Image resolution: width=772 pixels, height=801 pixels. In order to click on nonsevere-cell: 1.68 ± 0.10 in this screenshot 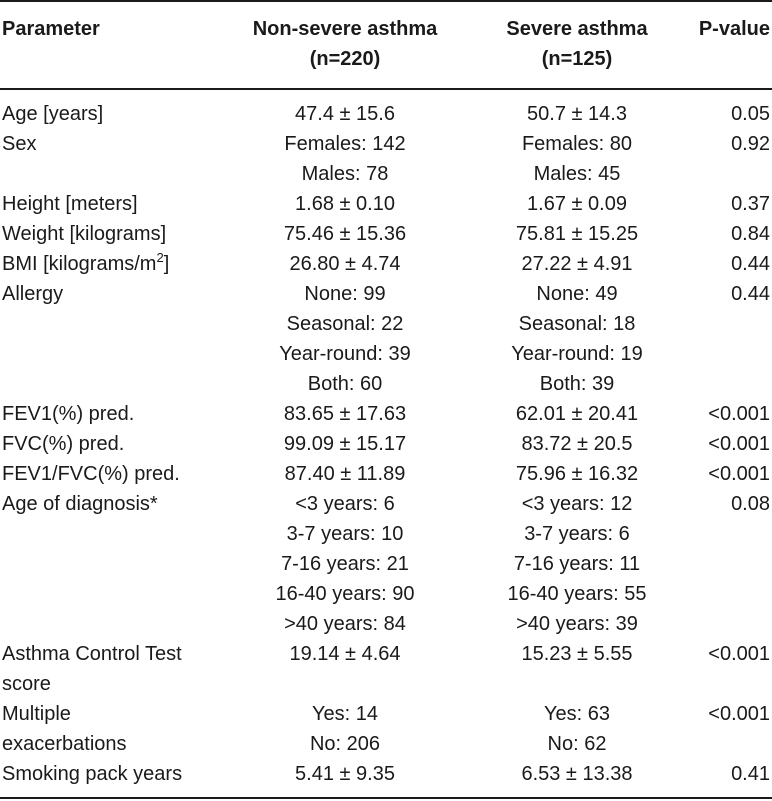, I will do `click(345, 204)`.